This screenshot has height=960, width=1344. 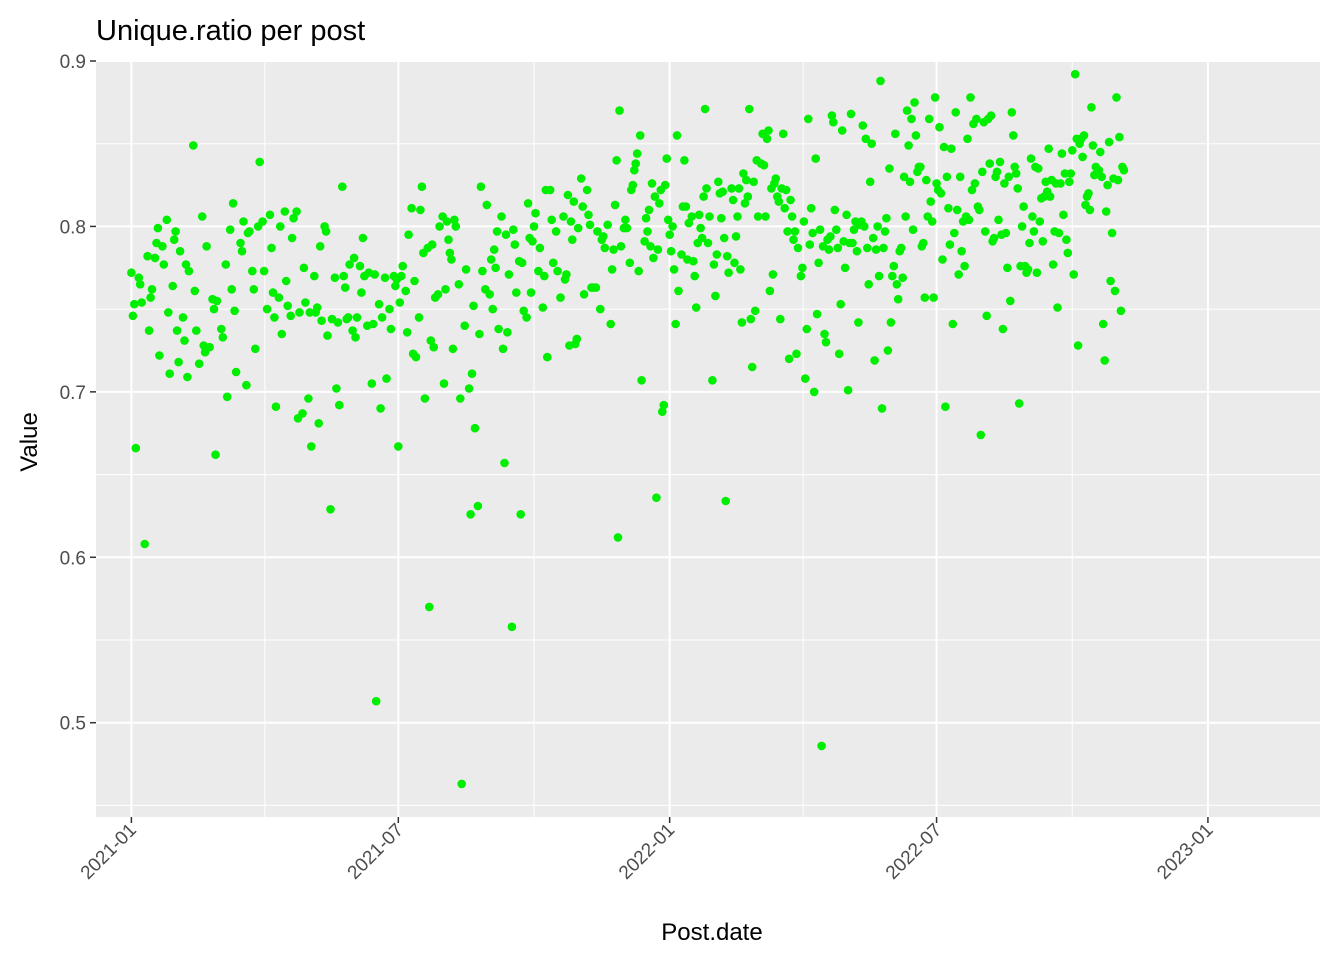 I want to click on y-axis-title: Value, so click(x=29, y=442).